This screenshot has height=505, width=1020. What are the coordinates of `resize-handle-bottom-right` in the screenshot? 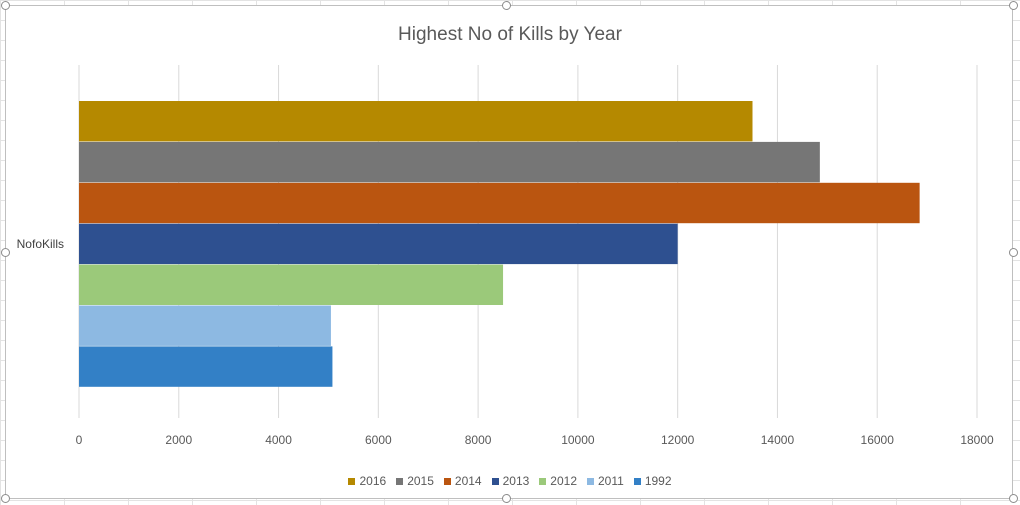 It's located at (1013, 498).